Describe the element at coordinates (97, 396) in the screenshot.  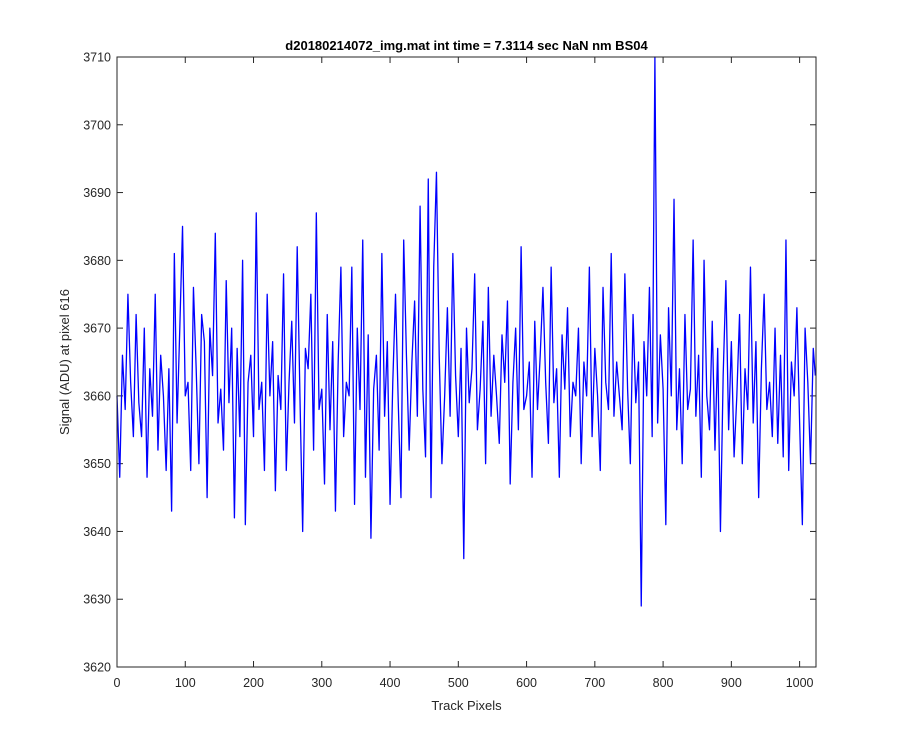
I see `y-tick-label: 3660` at that location.